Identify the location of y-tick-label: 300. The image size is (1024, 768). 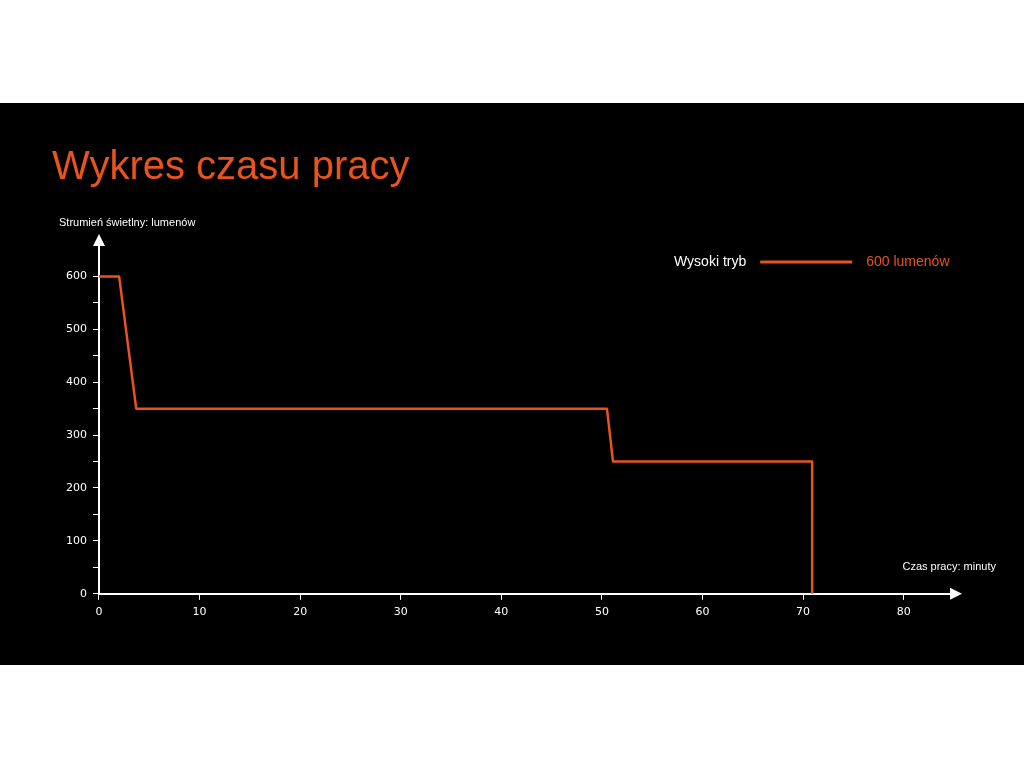
(76, 434).